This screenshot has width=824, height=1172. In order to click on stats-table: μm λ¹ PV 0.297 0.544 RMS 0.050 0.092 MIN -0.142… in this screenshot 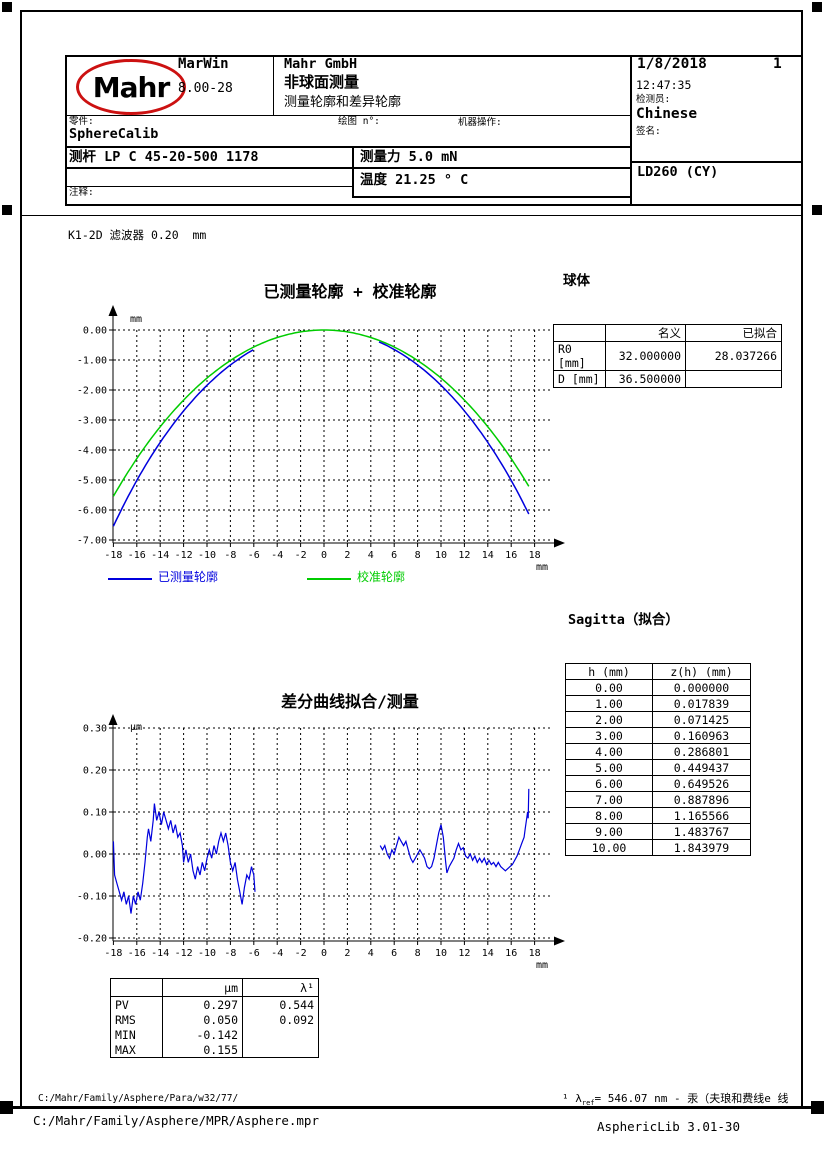, I will do `click(214, 1018)`.